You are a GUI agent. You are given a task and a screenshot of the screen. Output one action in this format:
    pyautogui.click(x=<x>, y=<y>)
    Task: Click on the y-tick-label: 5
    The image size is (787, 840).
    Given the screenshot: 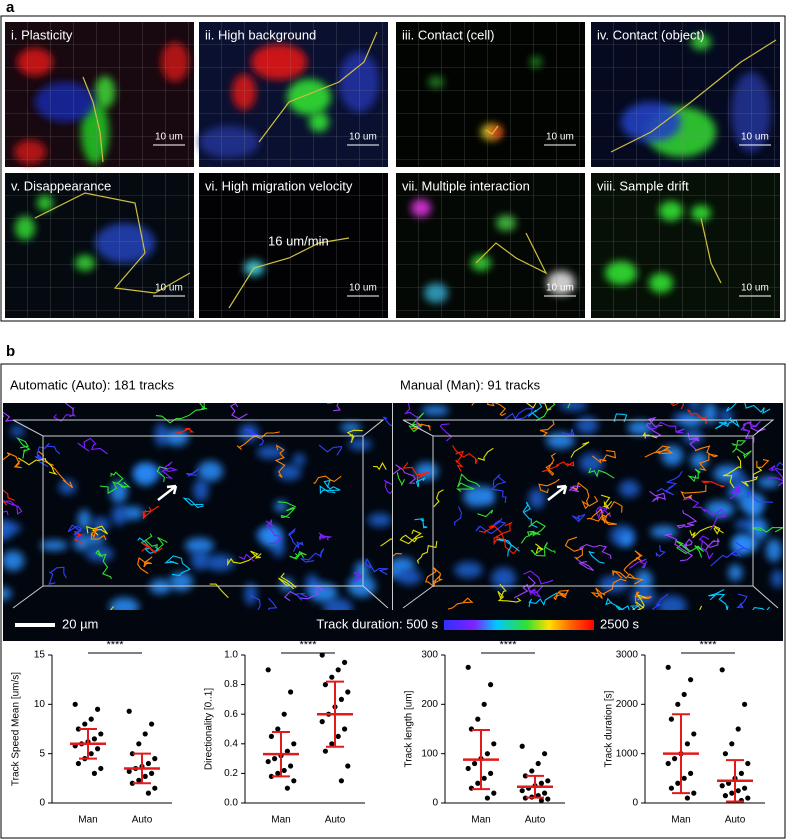 What is the action you would take?
    pyautogui.click(x=42, y=753)
    